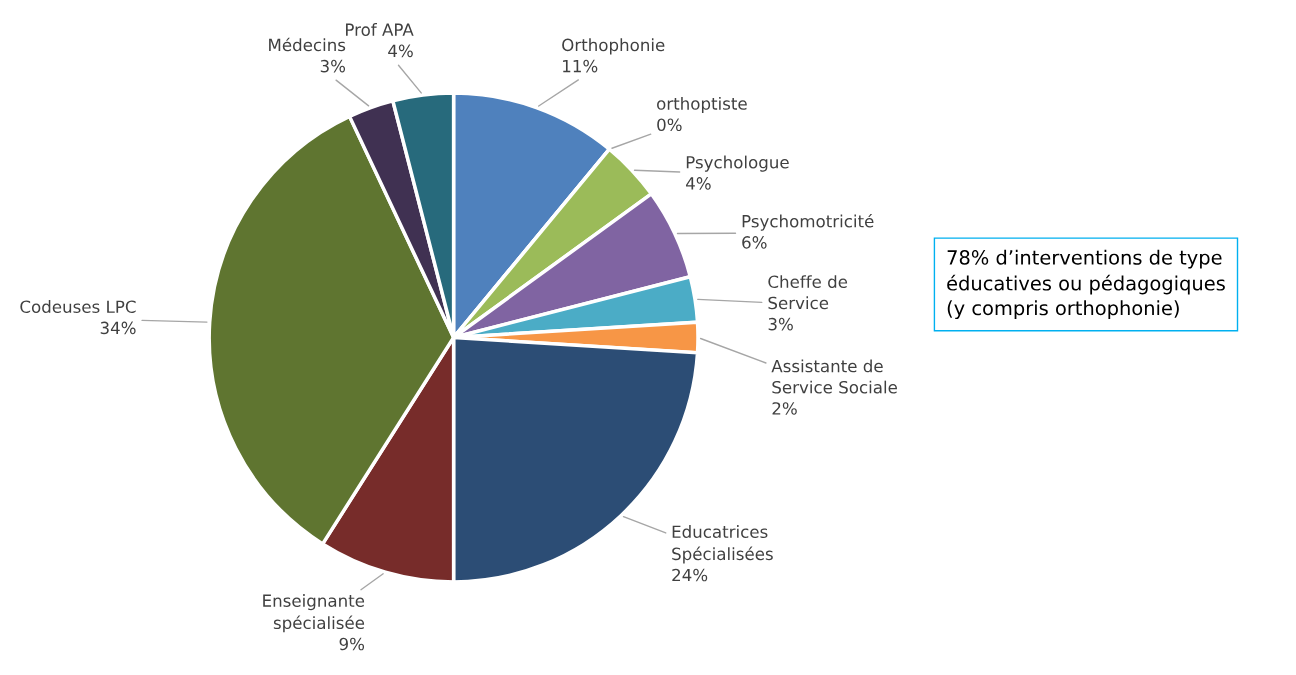 Image resolution: width=1296 pixels, height=675 pixels. What do you see at coordinates (314, 613) in the screenshot?
I see `slice-label: Enseignante spécialisée` at bounding box center [314, 613].